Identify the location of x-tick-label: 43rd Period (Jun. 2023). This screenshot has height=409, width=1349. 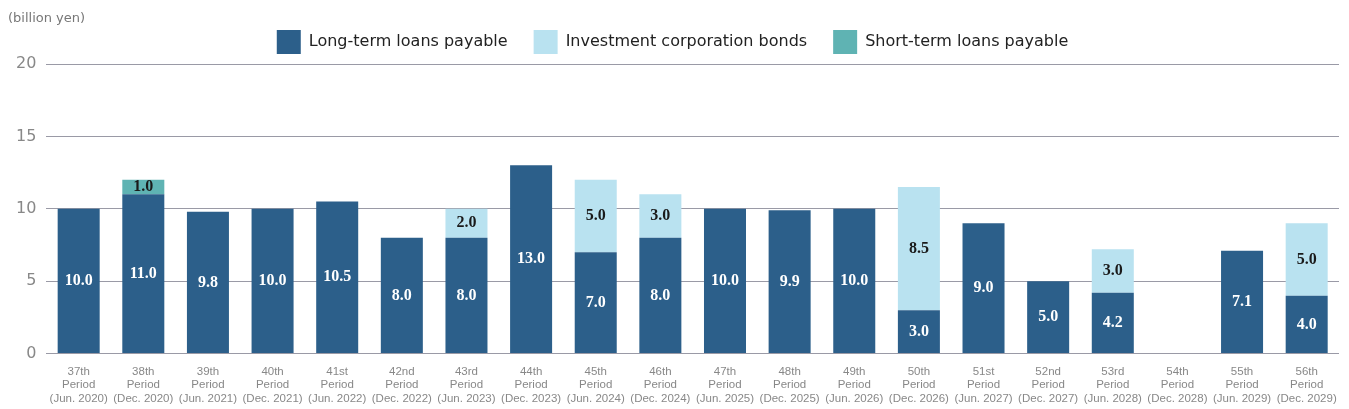
(466, 384).